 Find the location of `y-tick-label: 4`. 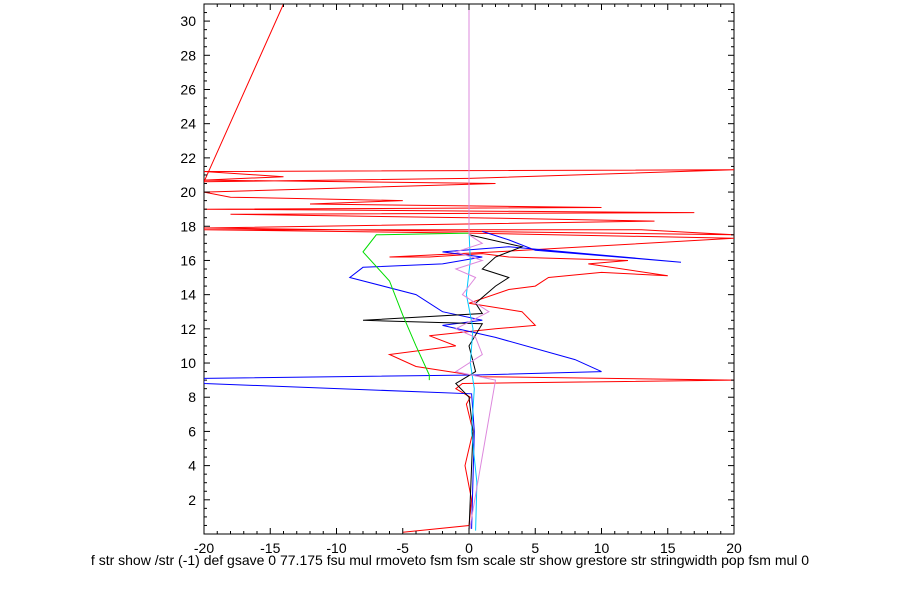

y-tick-label: 4 is located at coordinates (192, 466).